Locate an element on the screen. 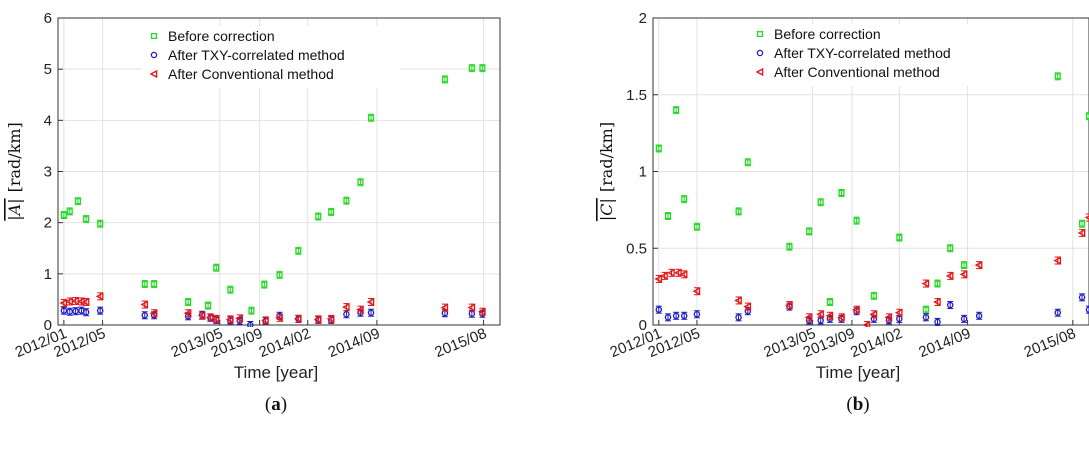 The width and height of the screenshot is (1089, 450). legend-marker-conventional is located at coordinates (153, 74).